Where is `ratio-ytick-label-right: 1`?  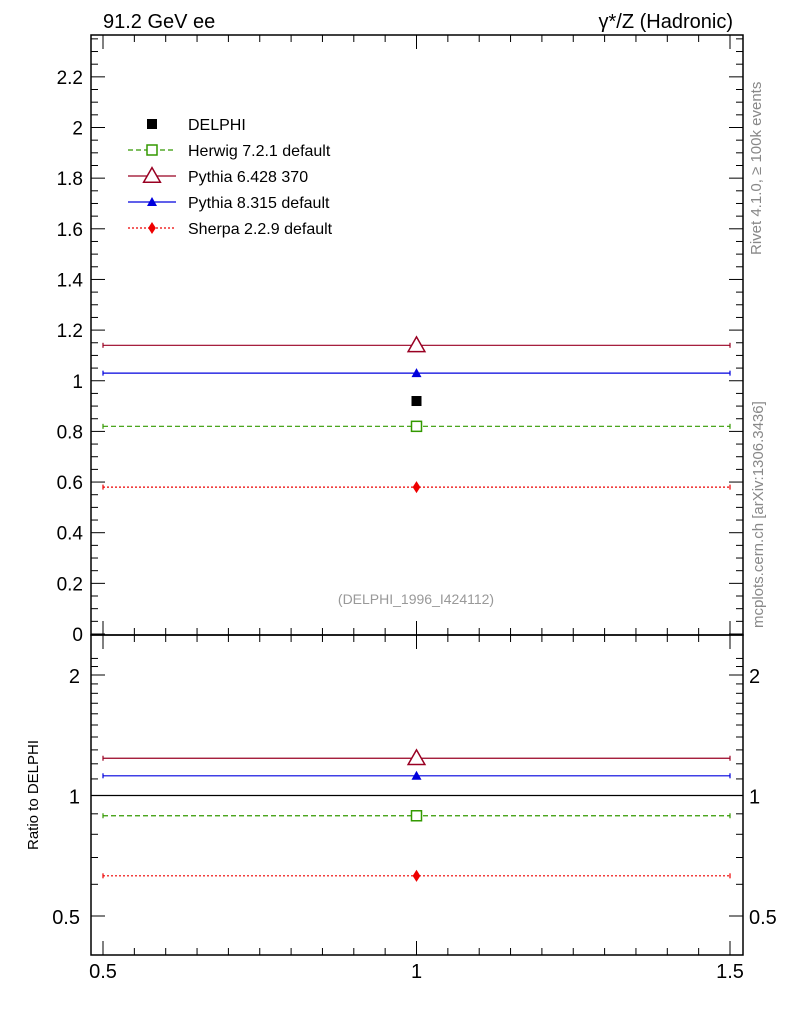
ratio-ytick-label-right: 1 is located at coordinates (754, 798).